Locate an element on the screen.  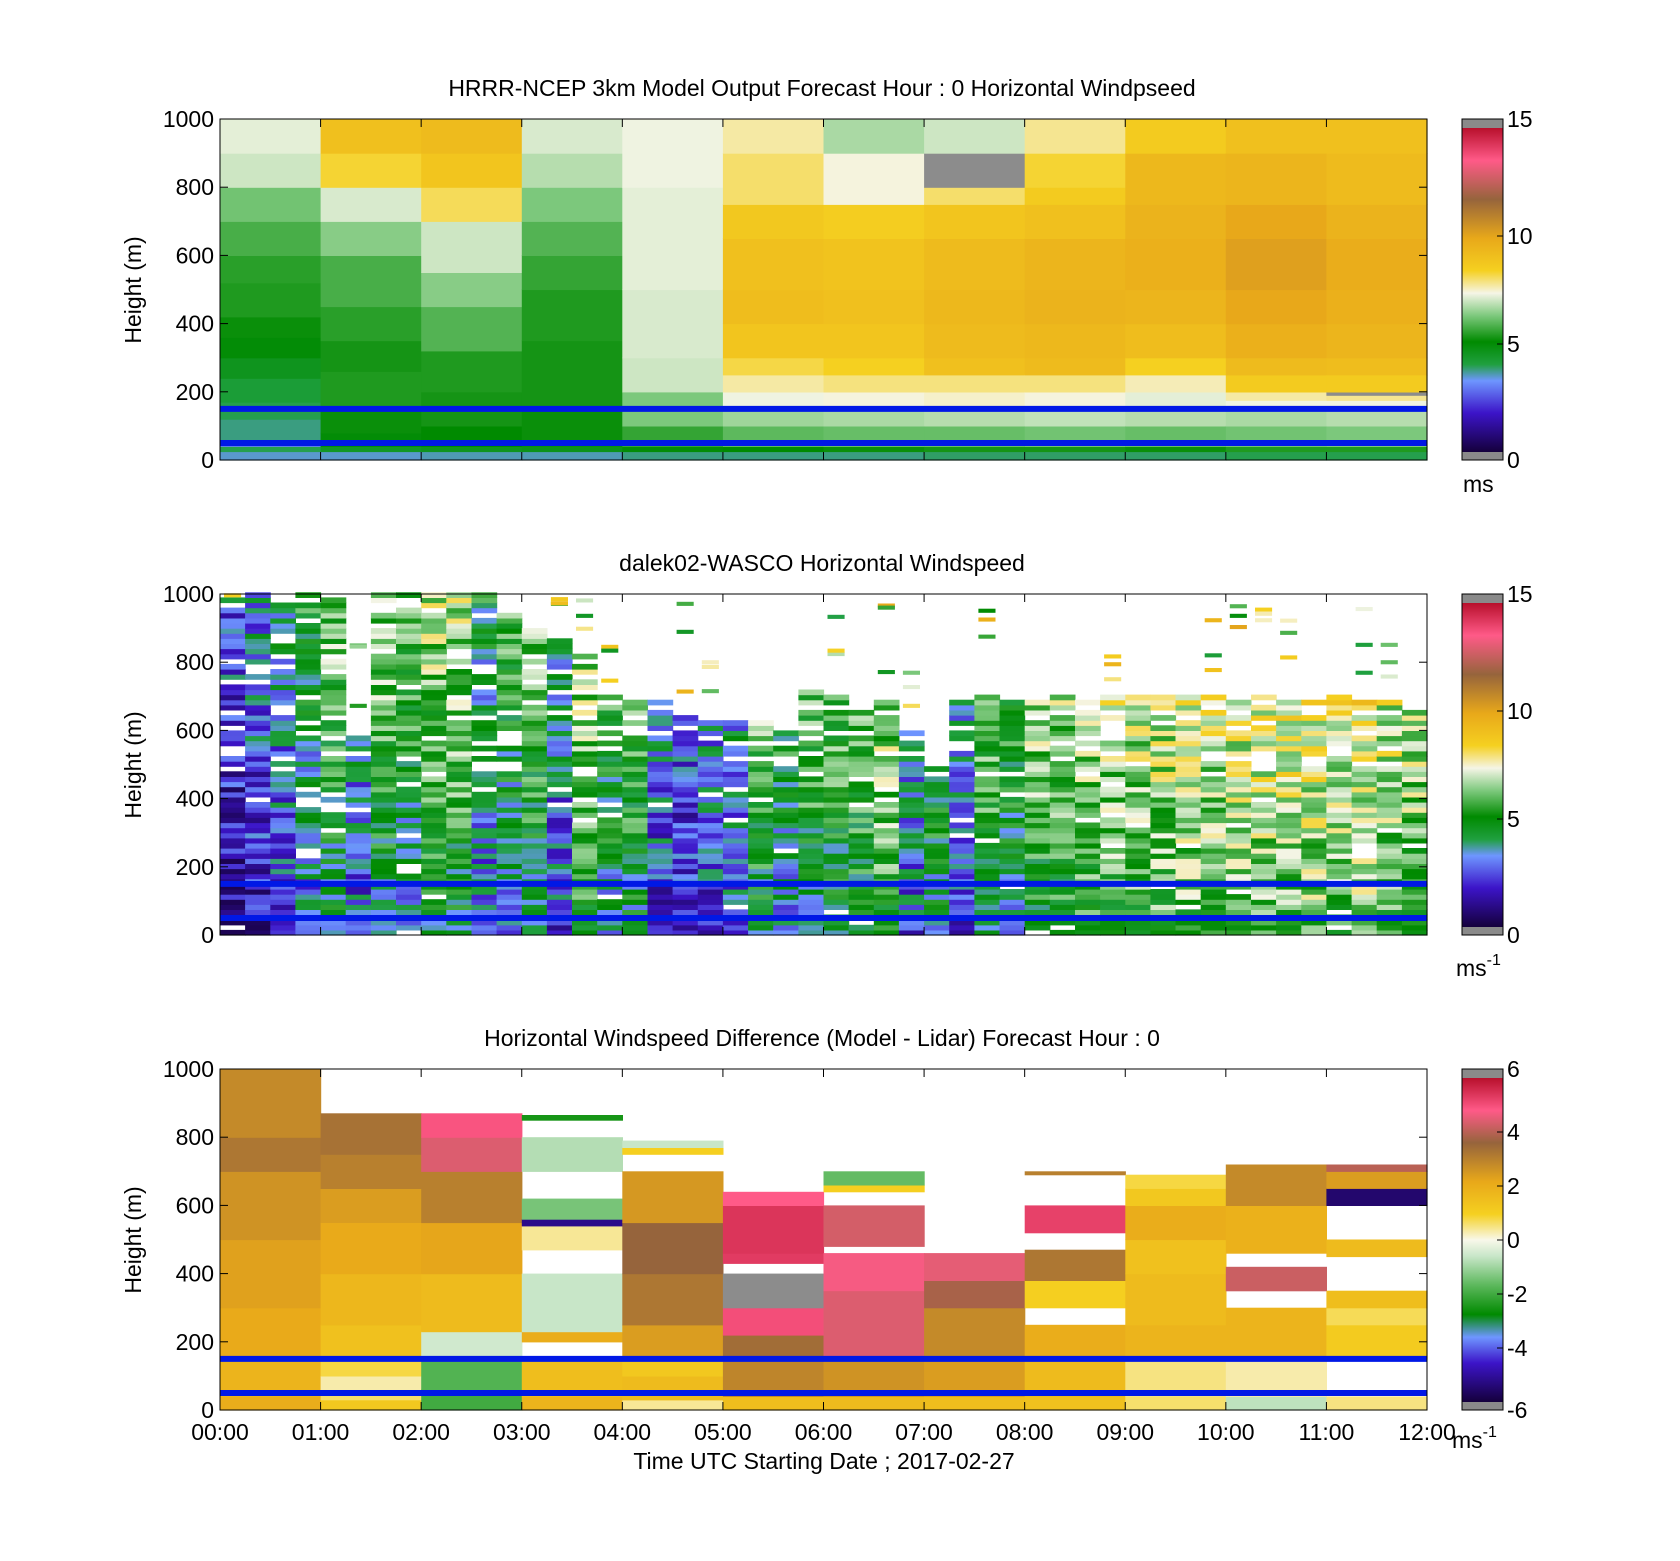
panel-difference-colorbar-tick-label: 4 is located at coordinates (1513, 1132).